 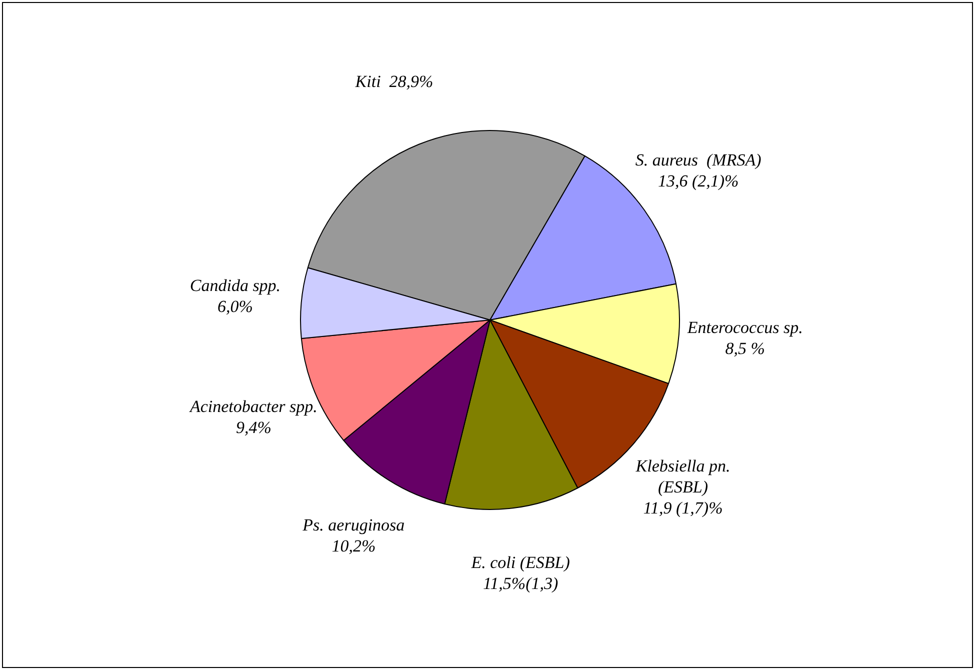 I want to click on data-label: 11,9 (1,7)%, so click(x=683, y=508).